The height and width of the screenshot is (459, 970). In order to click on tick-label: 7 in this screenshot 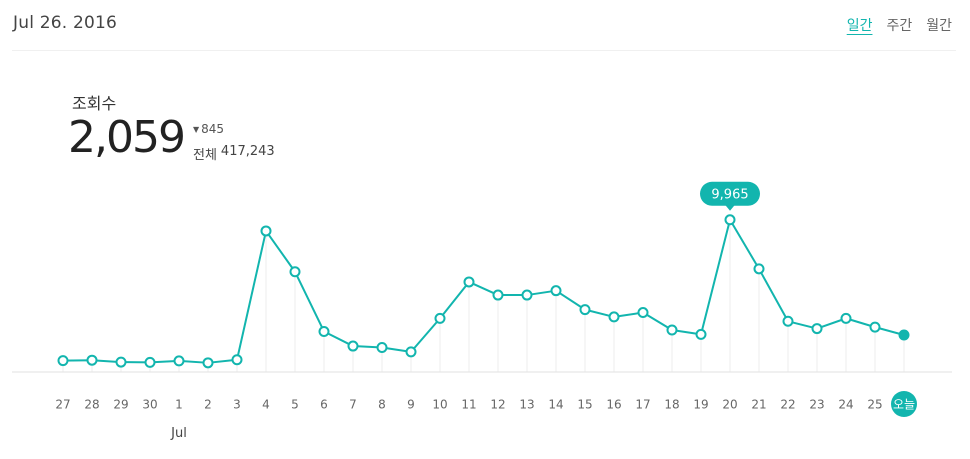, I will do `click(353, 405)`.